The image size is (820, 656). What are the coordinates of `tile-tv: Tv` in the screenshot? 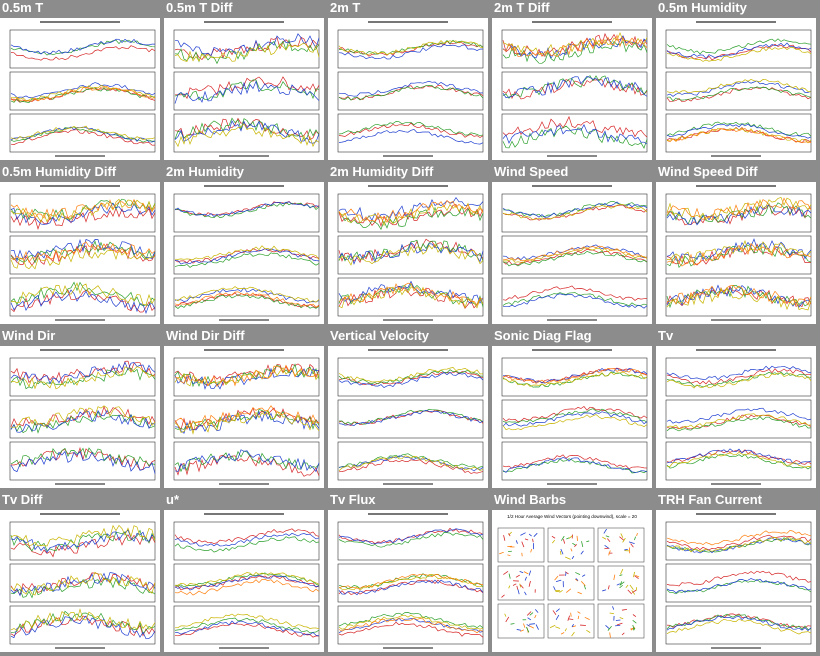 It's located at (736, 408).